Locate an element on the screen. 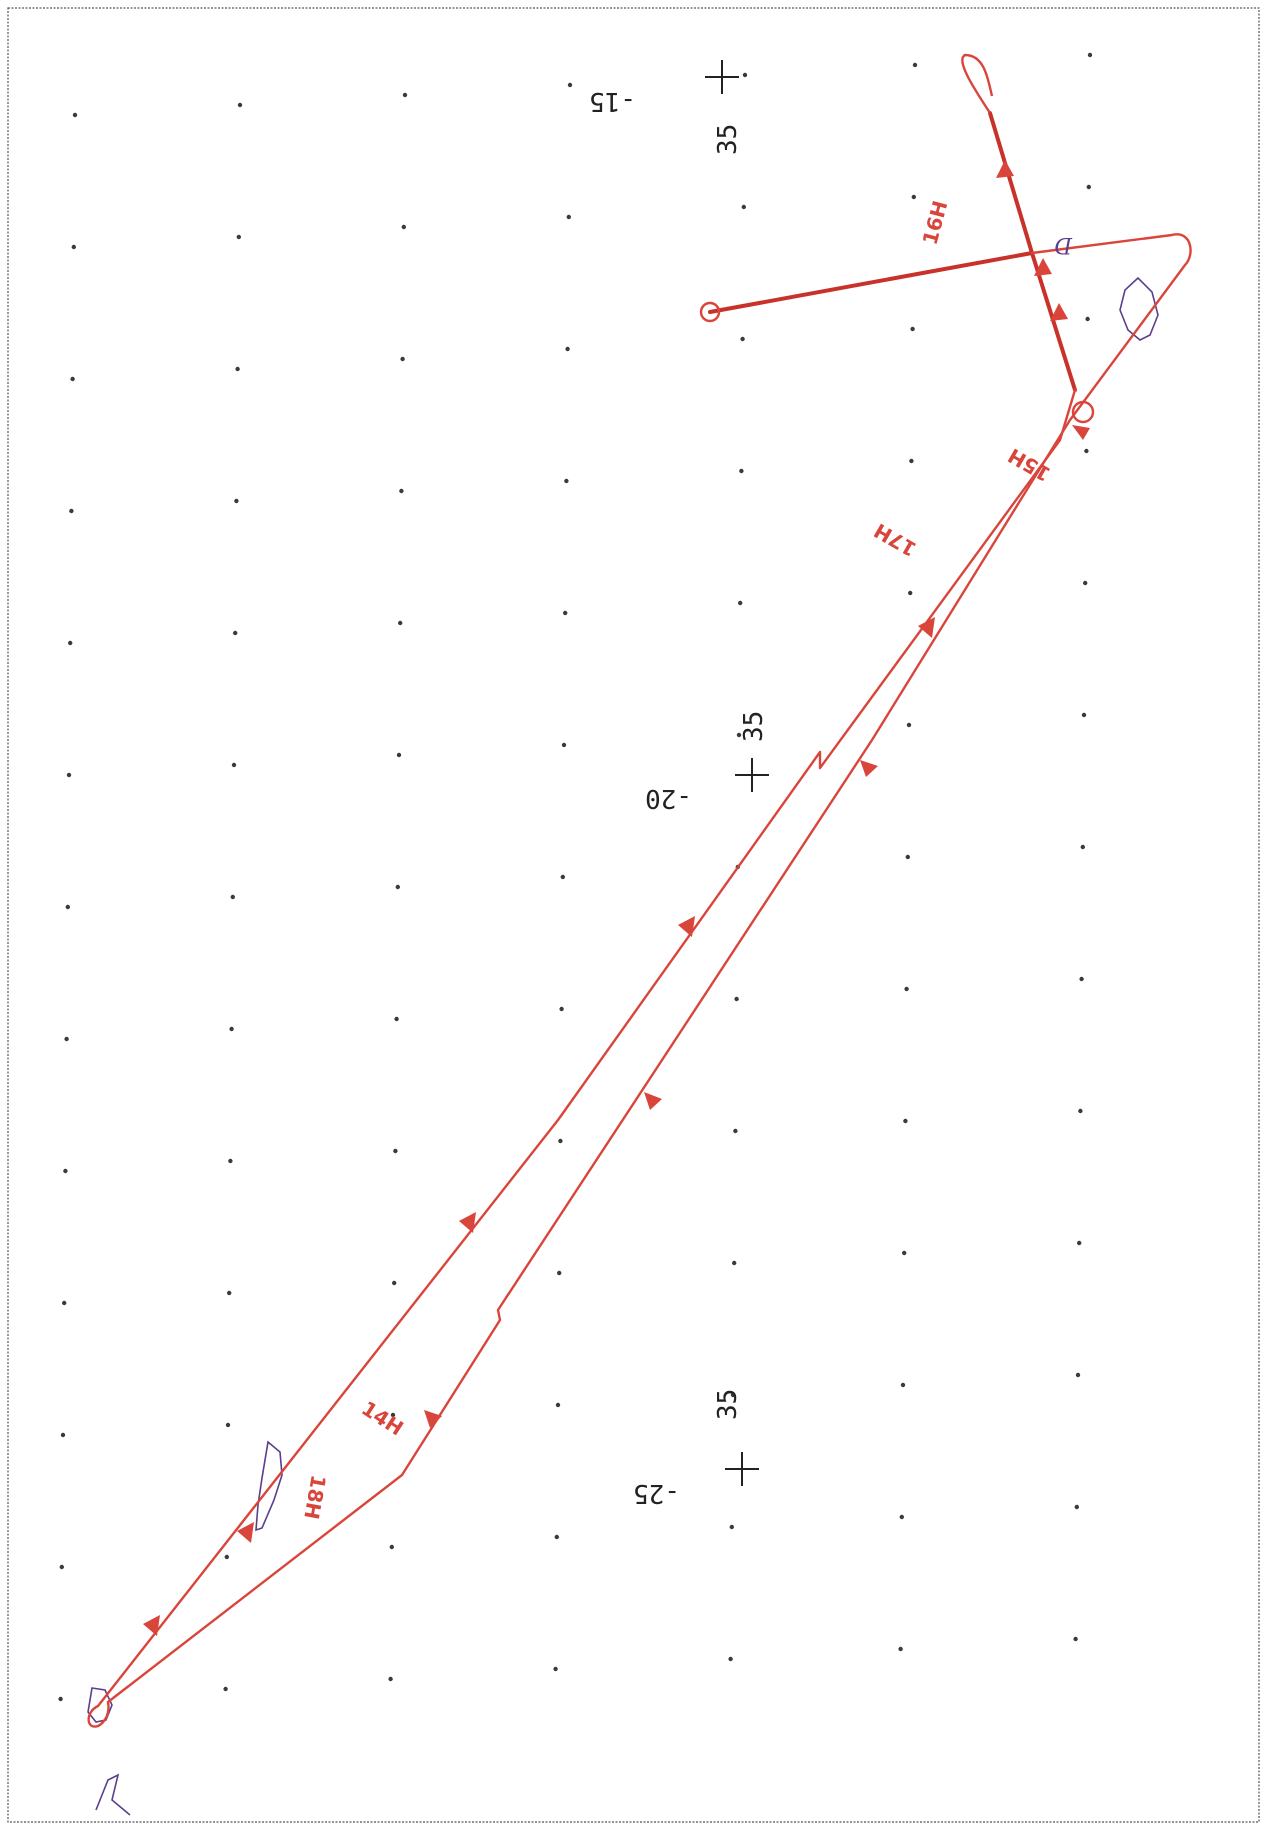  coordinate-mark-2: 35 -20 is located at coordinates (707, 762).